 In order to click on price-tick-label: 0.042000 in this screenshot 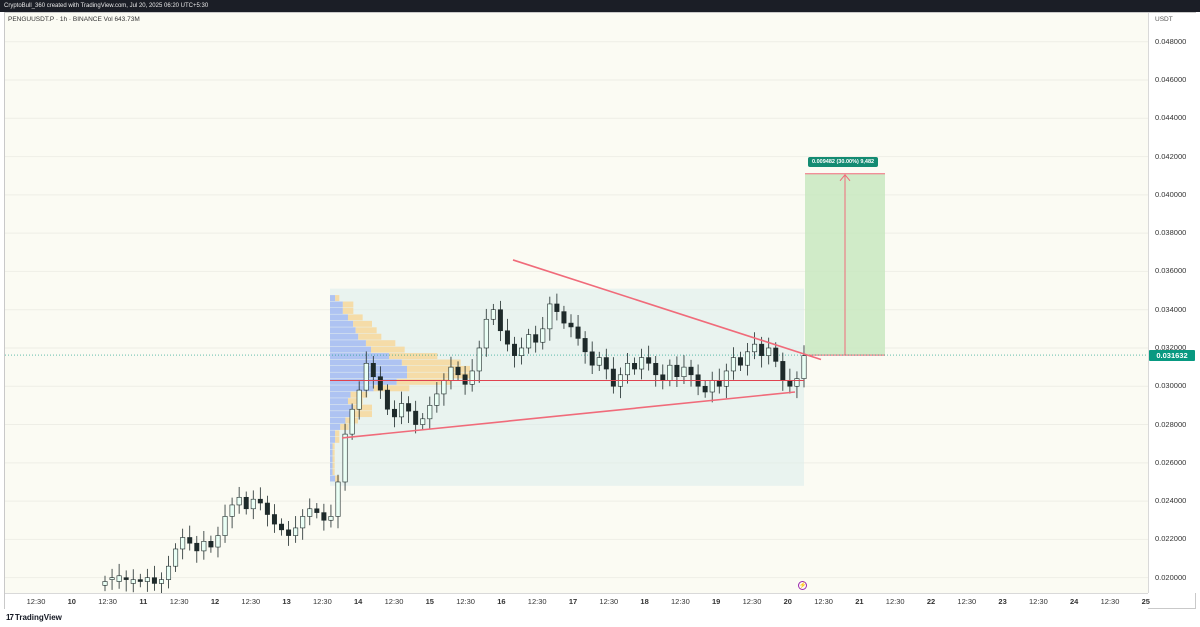, I will do `click(1171, 156)`.